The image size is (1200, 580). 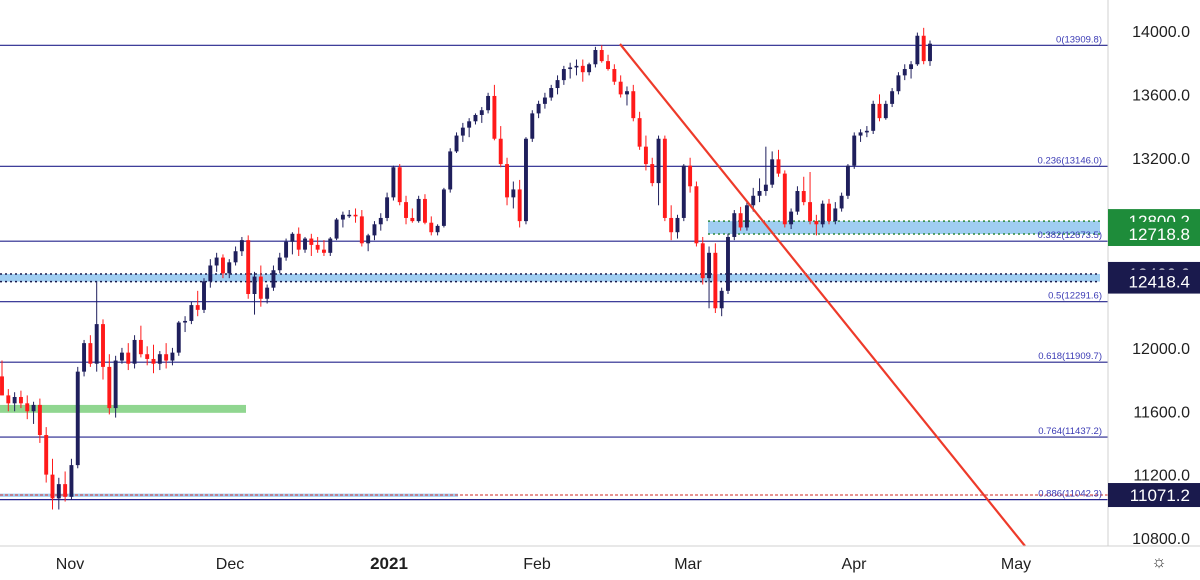 What do you see at coordinates (537, 564) in the screenshot?
I see `x-tick-label: Feb` at bounding box center [537, 564].